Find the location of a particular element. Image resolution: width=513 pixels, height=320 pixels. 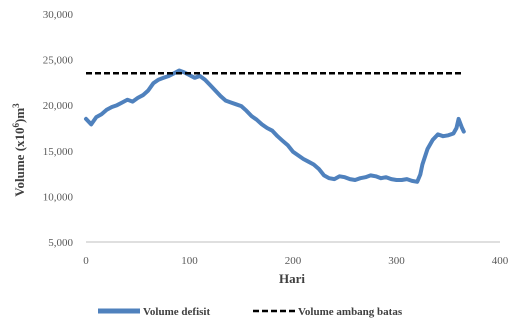

x-tick-label: 300 is located at coordinates (396, 261).